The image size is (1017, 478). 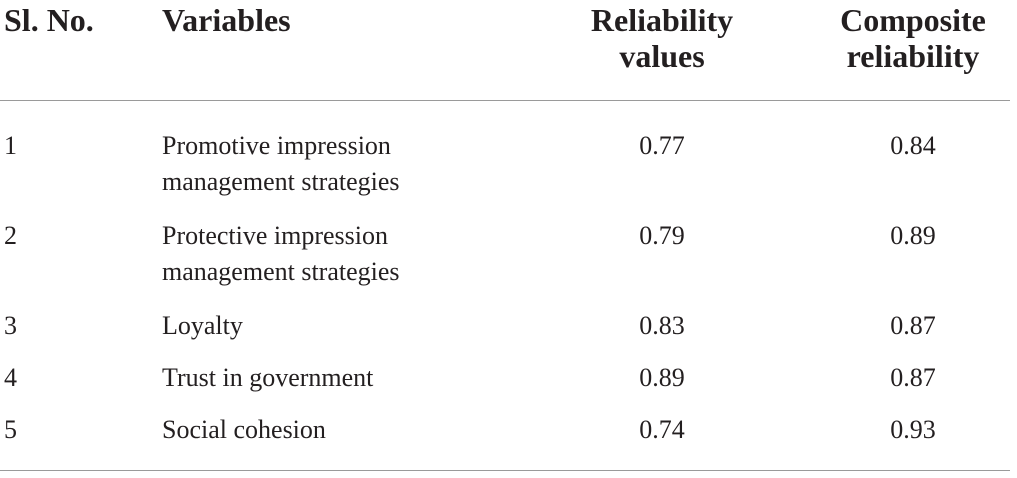 I want to click on row-2-composite: 0.89, so click(x=913, y=235).